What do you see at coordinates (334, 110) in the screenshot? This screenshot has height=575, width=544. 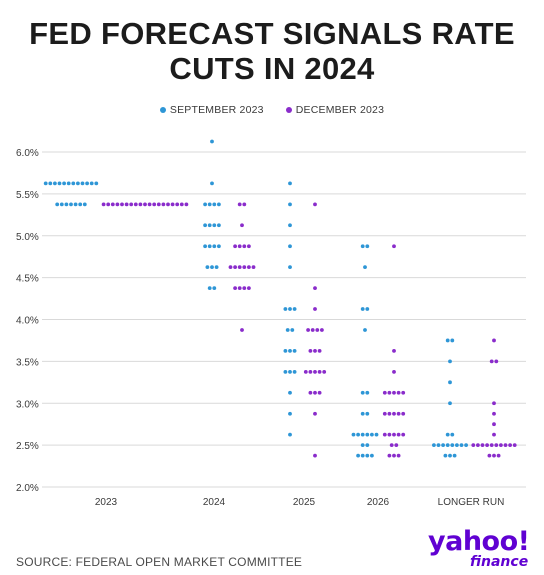 I see `legend-item-december: DECEMBER 2023` at bounding box center [334, 110].